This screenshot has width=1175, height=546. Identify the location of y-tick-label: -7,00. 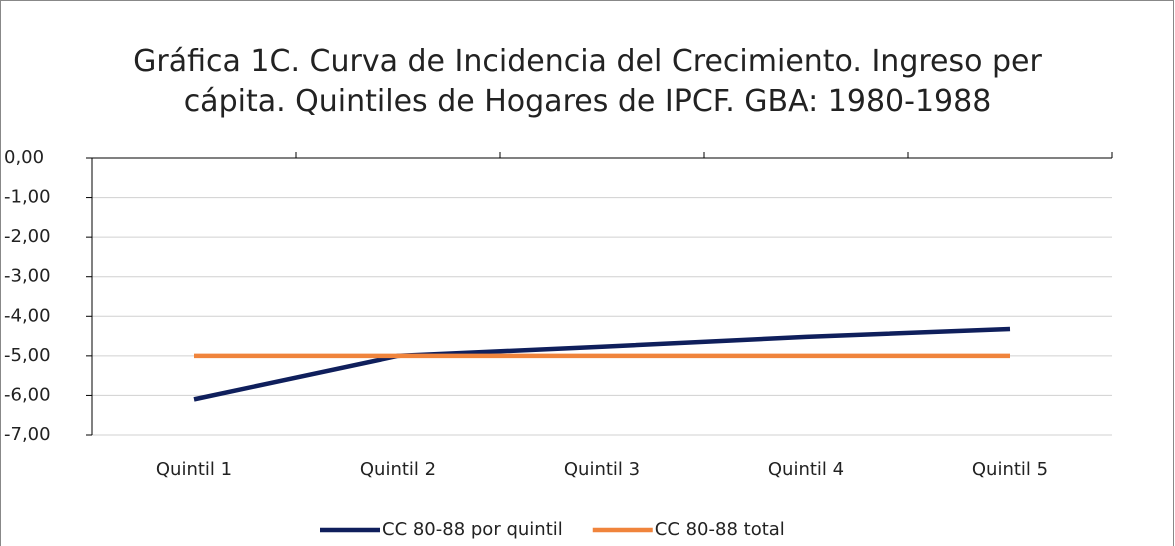
(27, 434).